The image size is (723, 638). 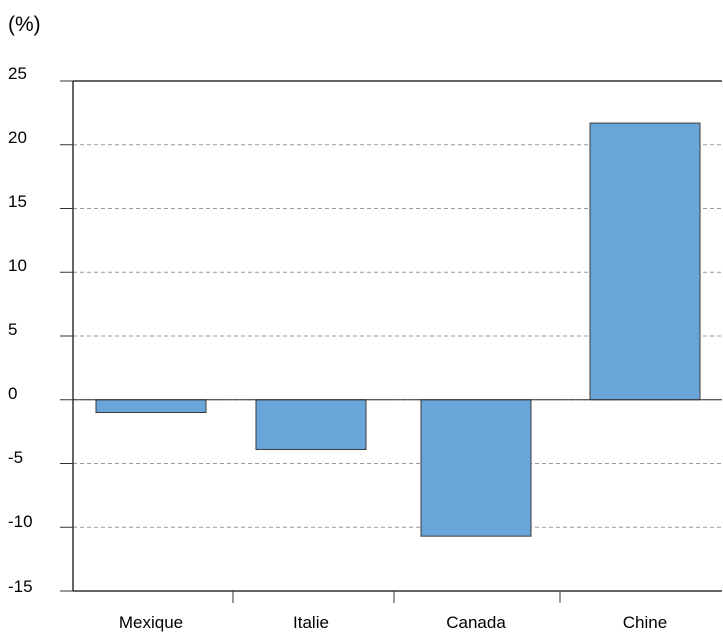 What do you see at coordinates (20, 330) in the screenshot?
I see `y-tick-labels: 25 20 15 10 5 0 -5 -10 -15` at bounding box center [20, 330].